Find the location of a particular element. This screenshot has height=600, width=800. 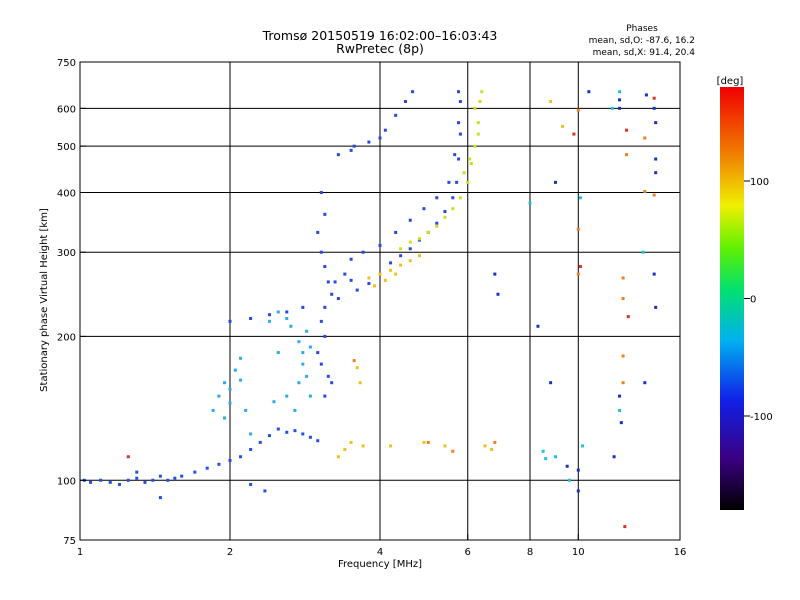

y-tick-label: 500 is located at coordinates (66, 147).